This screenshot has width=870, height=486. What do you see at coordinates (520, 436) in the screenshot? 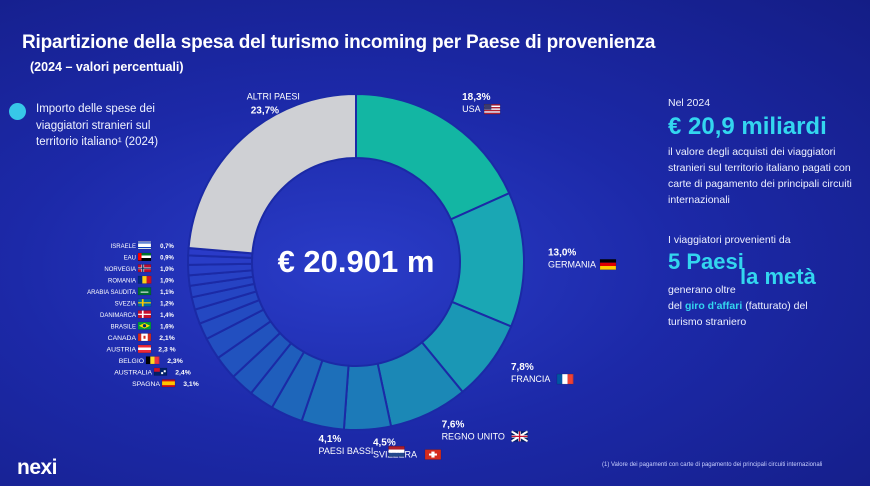
I see `flag-gb-icon` at bounding box center [520, 436].